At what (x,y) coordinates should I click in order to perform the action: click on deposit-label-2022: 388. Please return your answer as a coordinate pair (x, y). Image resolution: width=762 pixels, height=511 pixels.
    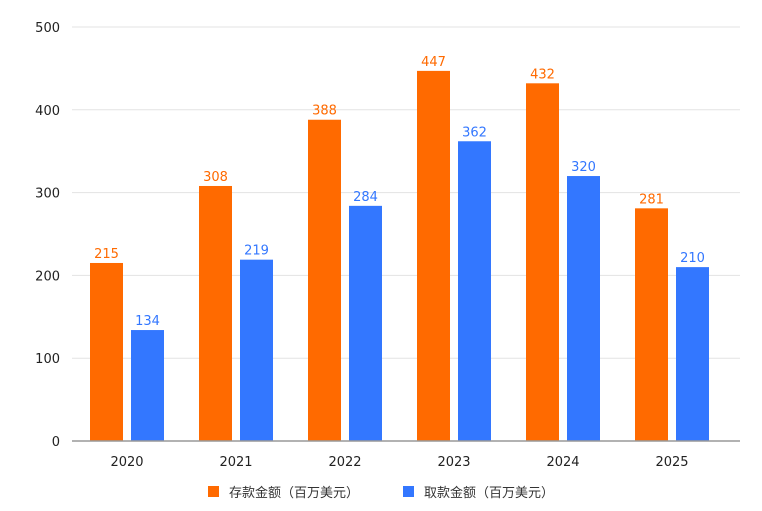
    Looking at the image, I should click on (324, 111).